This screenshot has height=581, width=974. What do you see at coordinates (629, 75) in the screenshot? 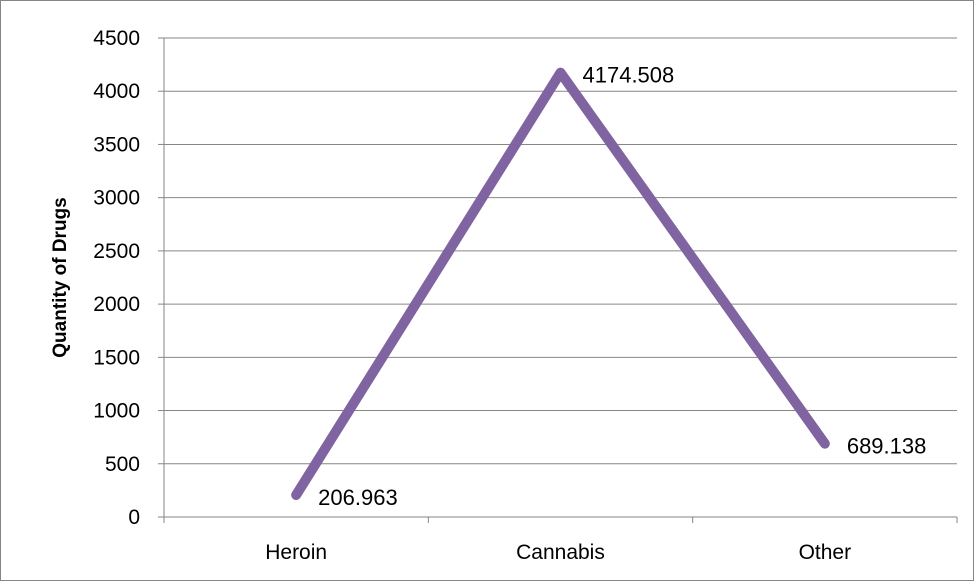
I see `data-label: 4174.508` at bounding box center [629, 75].